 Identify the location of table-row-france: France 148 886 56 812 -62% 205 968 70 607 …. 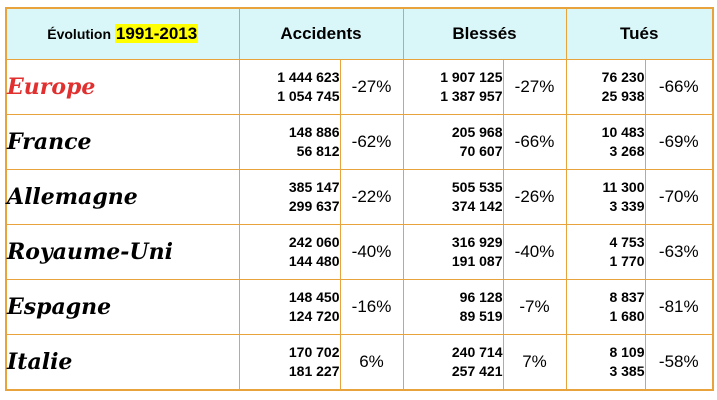
(359, 142).